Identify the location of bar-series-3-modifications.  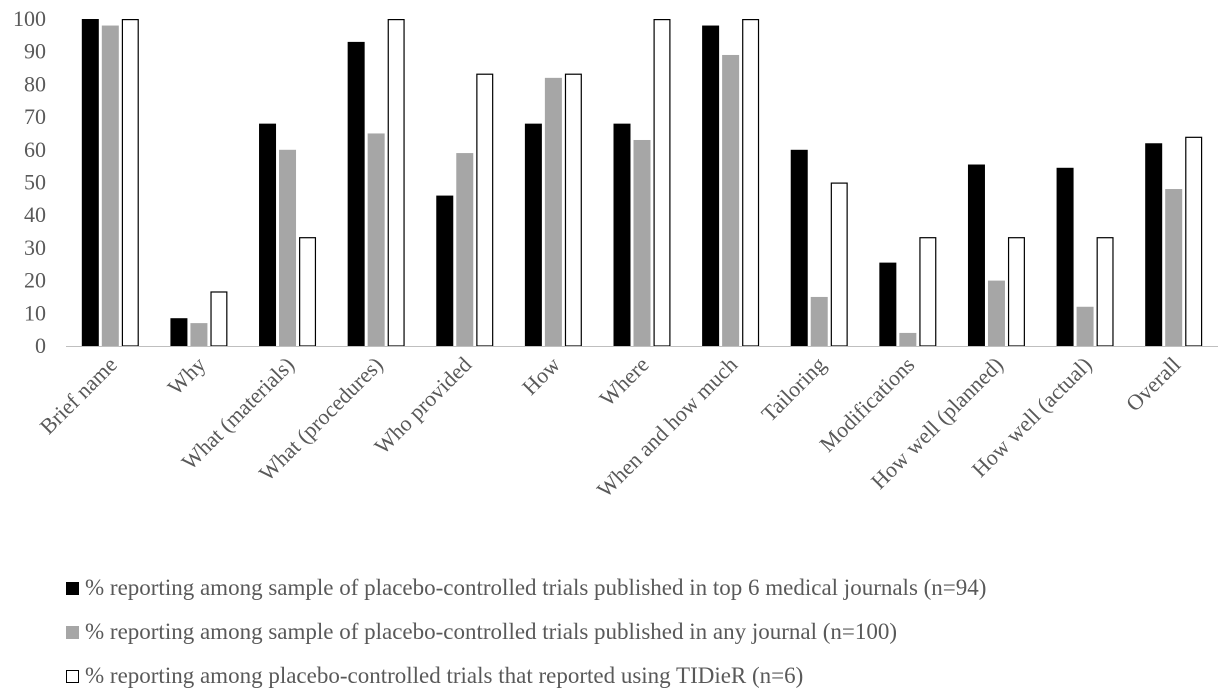
(928, 292).